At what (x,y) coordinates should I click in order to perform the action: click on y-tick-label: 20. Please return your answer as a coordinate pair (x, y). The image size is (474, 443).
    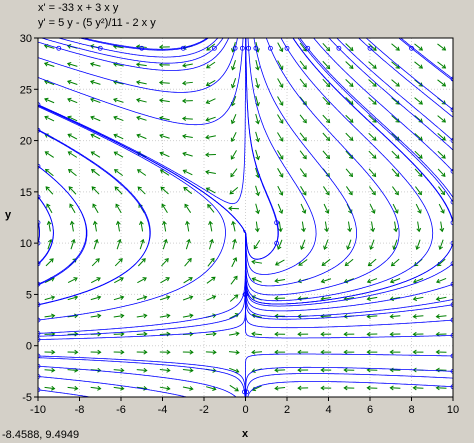
    Looking at the image, I should click on (26, 142).